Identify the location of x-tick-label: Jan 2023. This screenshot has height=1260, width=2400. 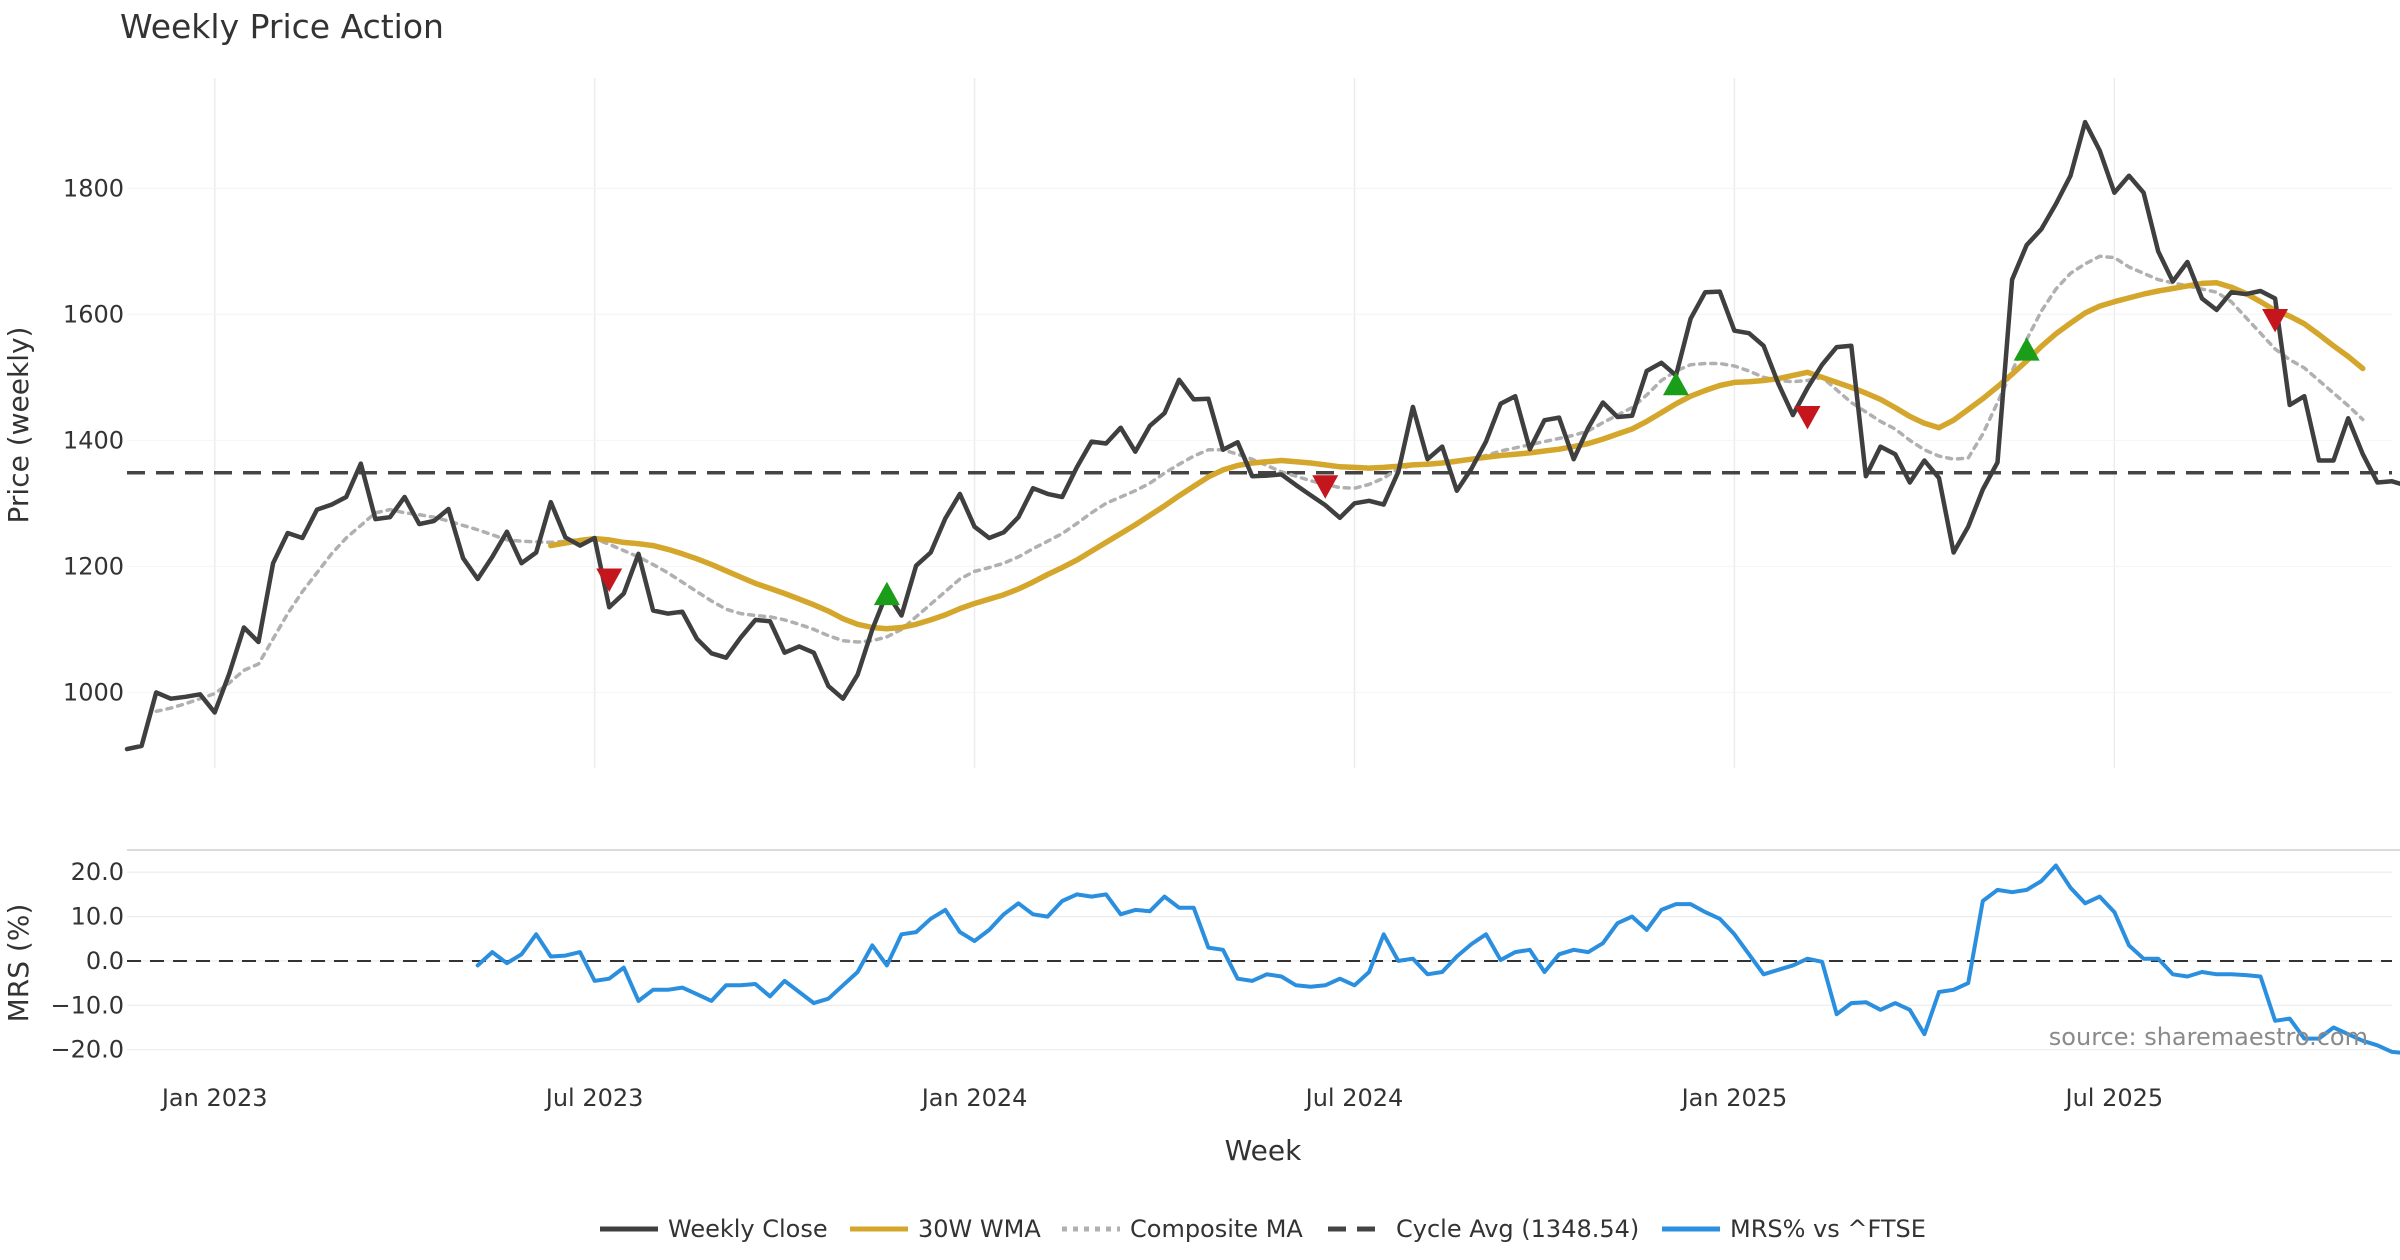
(214, 1098).